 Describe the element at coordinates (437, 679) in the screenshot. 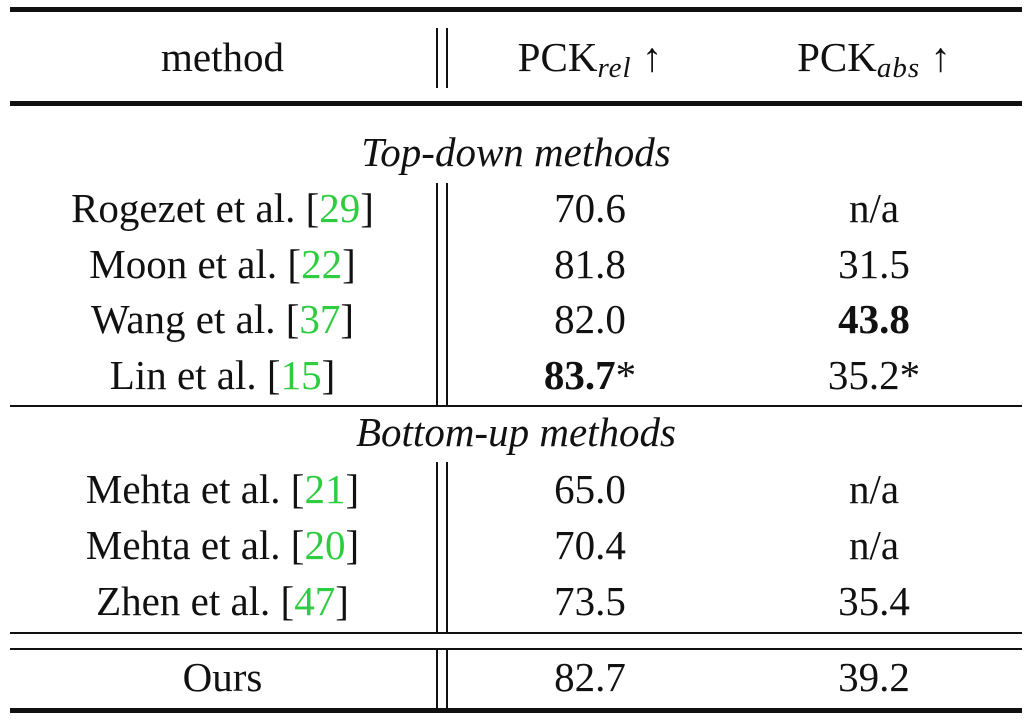

I see `vsep-ours-left` at that location.